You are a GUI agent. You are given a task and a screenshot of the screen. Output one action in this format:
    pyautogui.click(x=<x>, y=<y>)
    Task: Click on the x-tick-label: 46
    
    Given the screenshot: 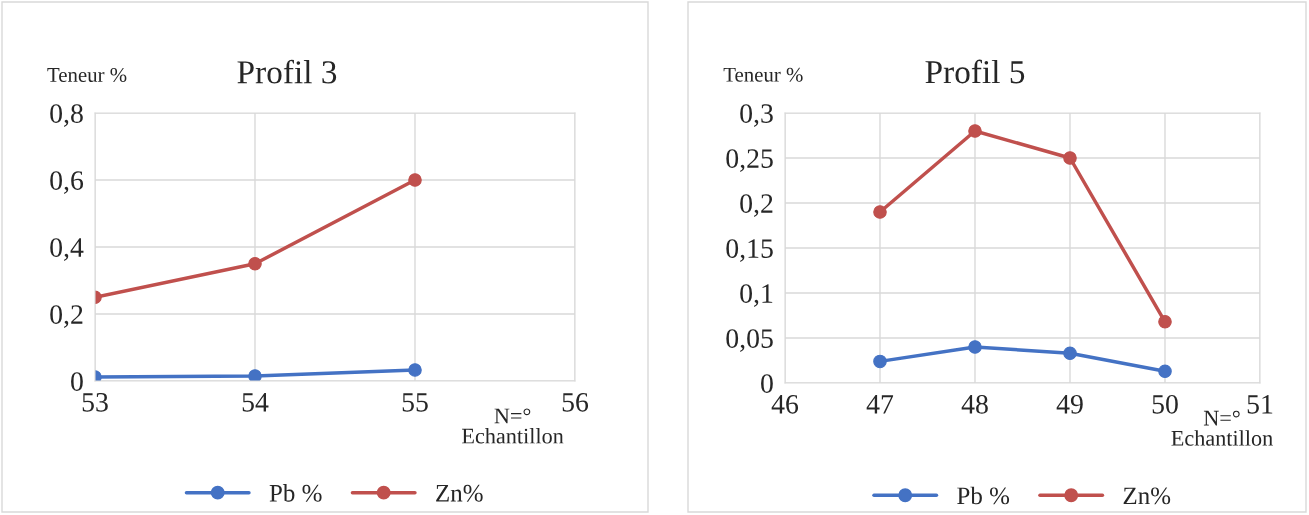 What is the action you would take?
    pyautogui.click(x=785, y=404)
    